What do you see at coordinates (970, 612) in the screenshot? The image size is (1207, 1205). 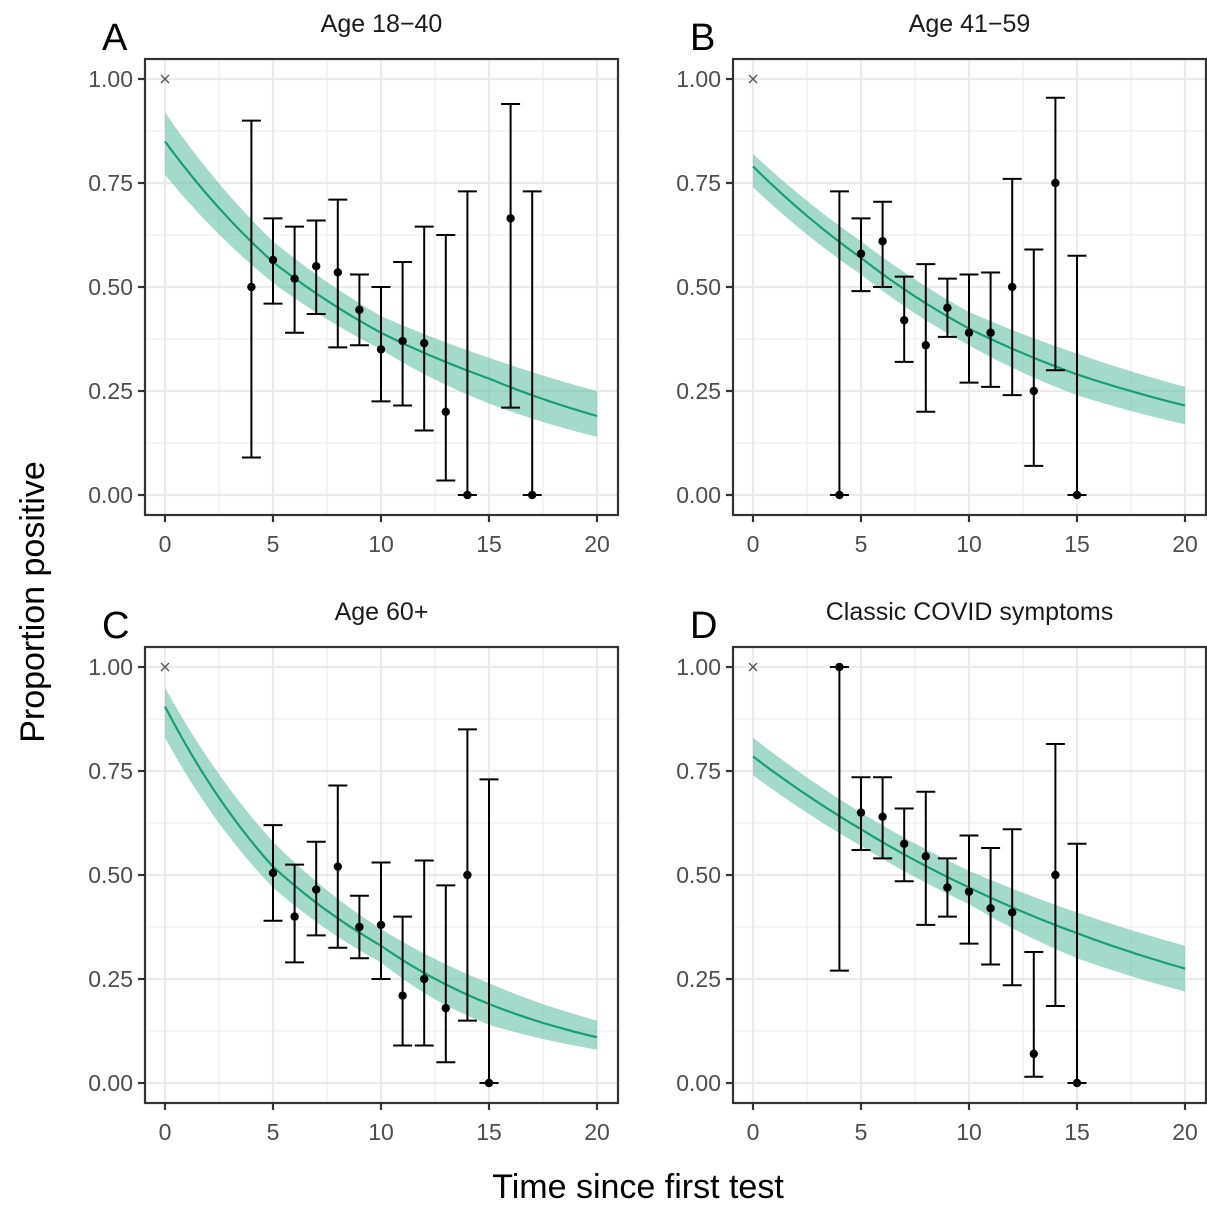 I see `panel-title: Classic COVID symptoms` at bounding box center [970, 612].